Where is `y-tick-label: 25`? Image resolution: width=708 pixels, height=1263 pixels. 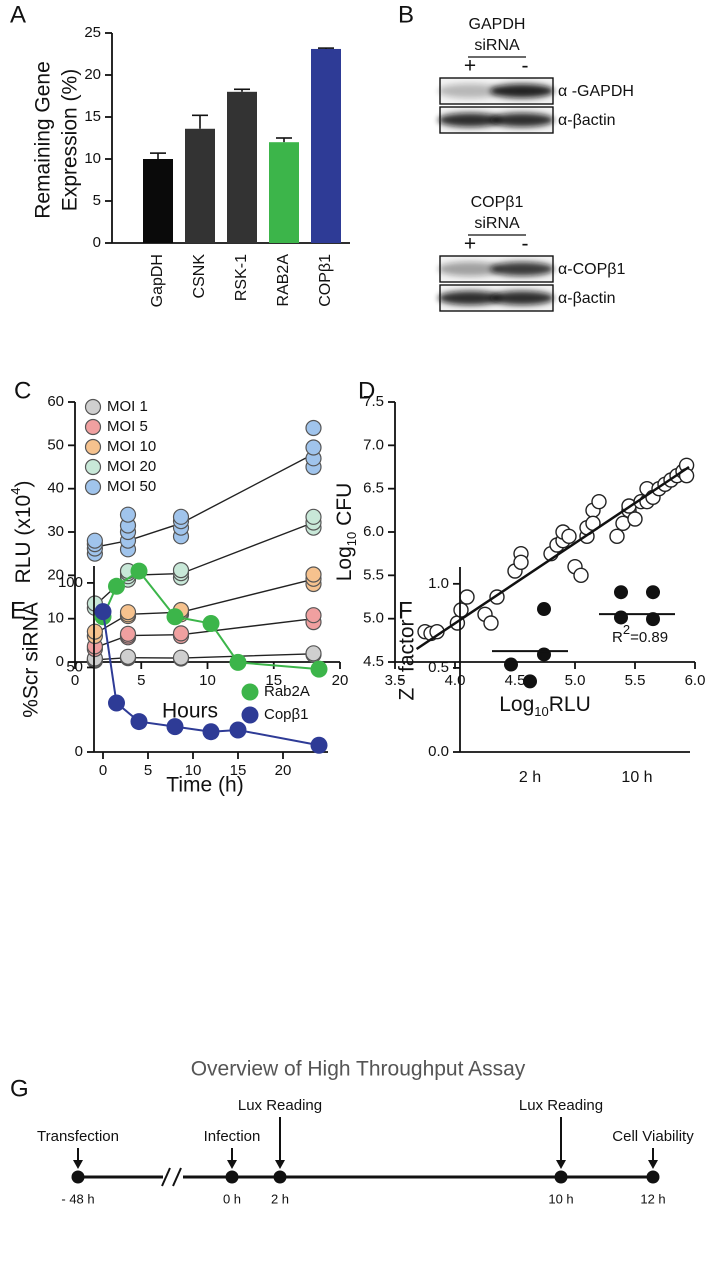 y-tick-label: 25 is located at coordinates (92, 32).